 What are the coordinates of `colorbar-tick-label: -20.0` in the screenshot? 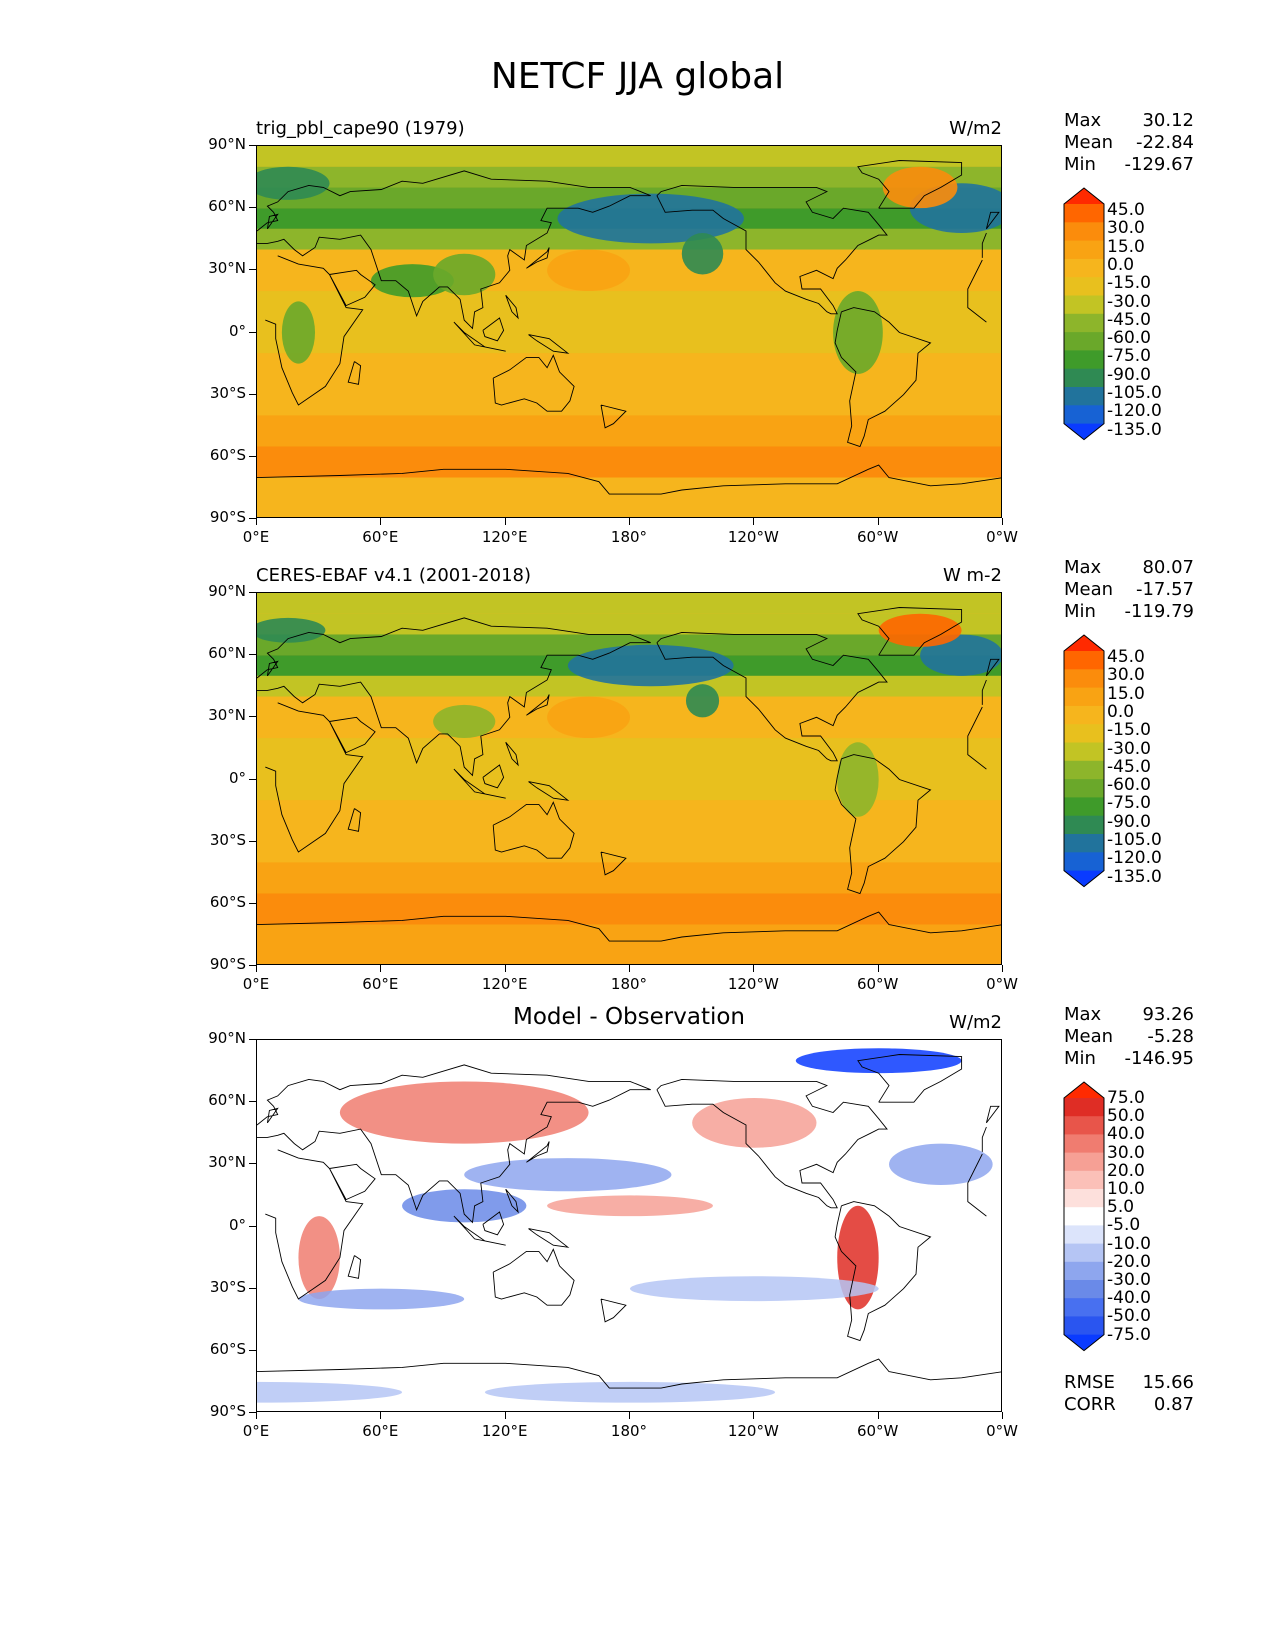 It's located at (1129, 1261).